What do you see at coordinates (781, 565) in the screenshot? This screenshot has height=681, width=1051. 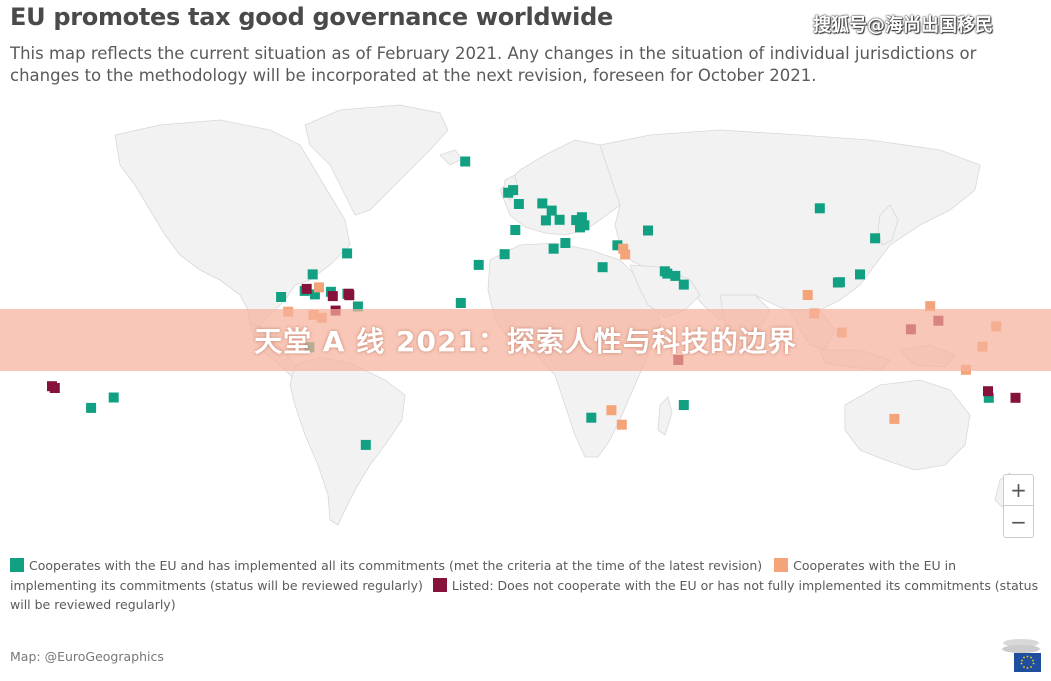 I see `legend-swatch-implementing` at bounding box center [781, 565].